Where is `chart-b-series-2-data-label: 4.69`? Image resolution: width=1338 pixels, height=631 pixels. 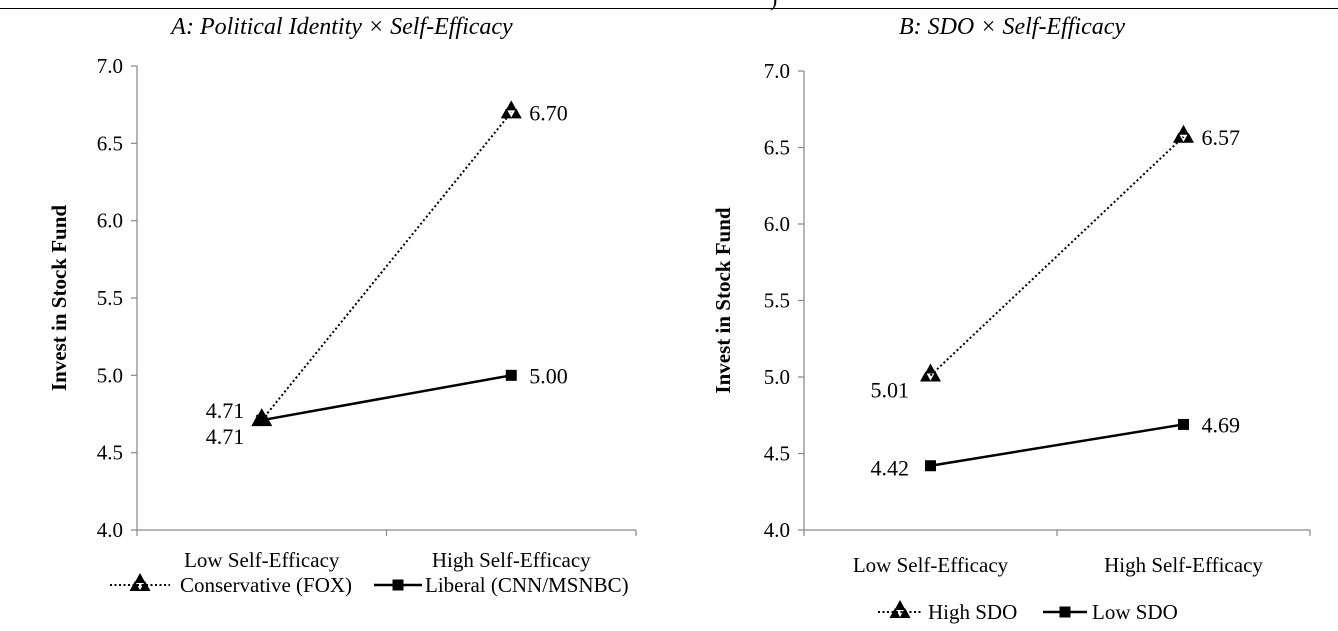
chart-b-series-2-data-label: 4.69 is located at coordinates (1221, 424).